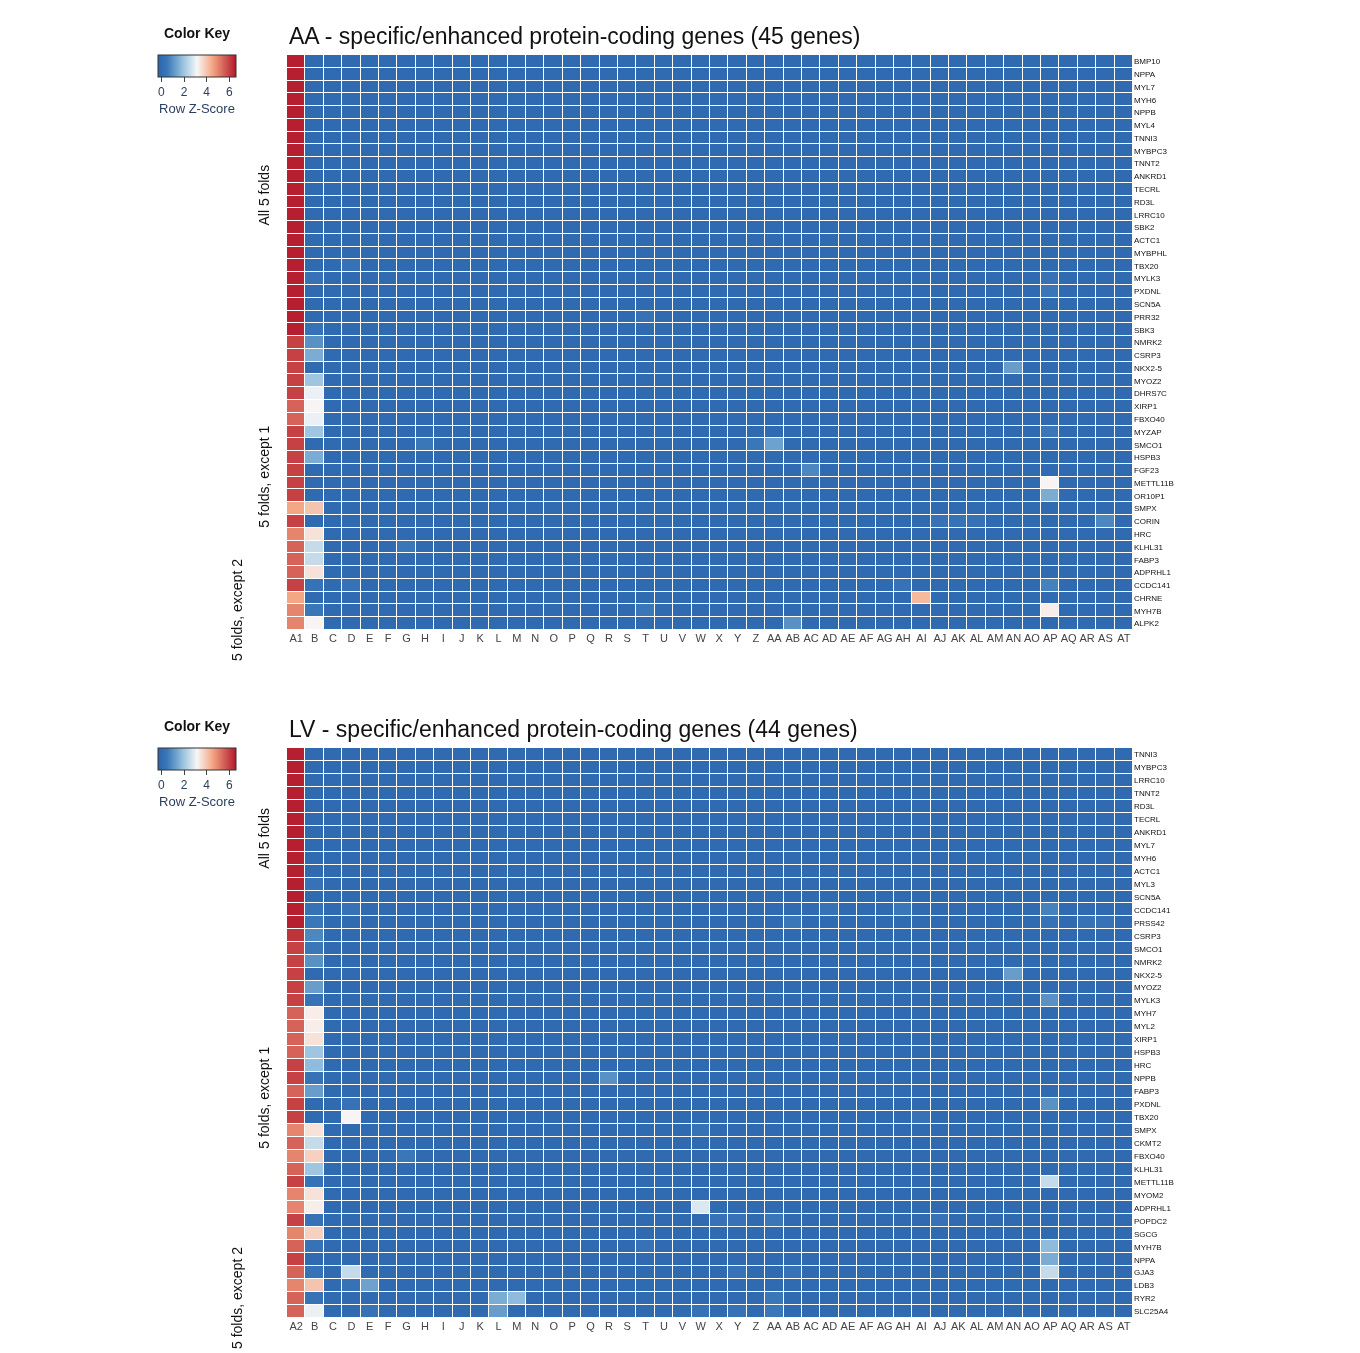 The image size is (1360, 1353). I want to click on text: 5 folds, except 2, so click(237, 609).